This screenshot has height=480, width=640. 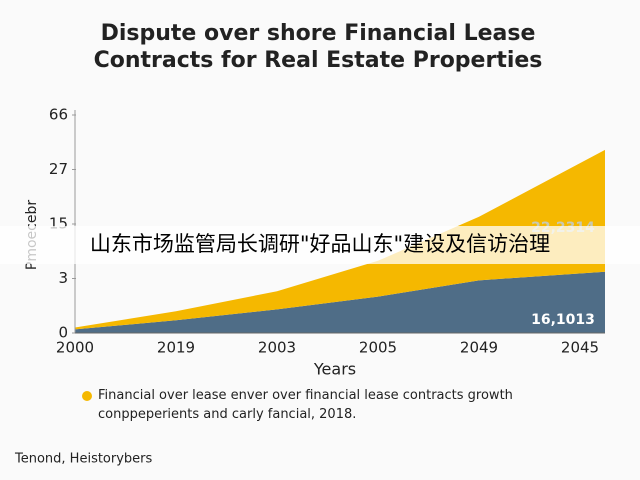 I want to click on y-tick-label: 66, so click(x=58, y=115).